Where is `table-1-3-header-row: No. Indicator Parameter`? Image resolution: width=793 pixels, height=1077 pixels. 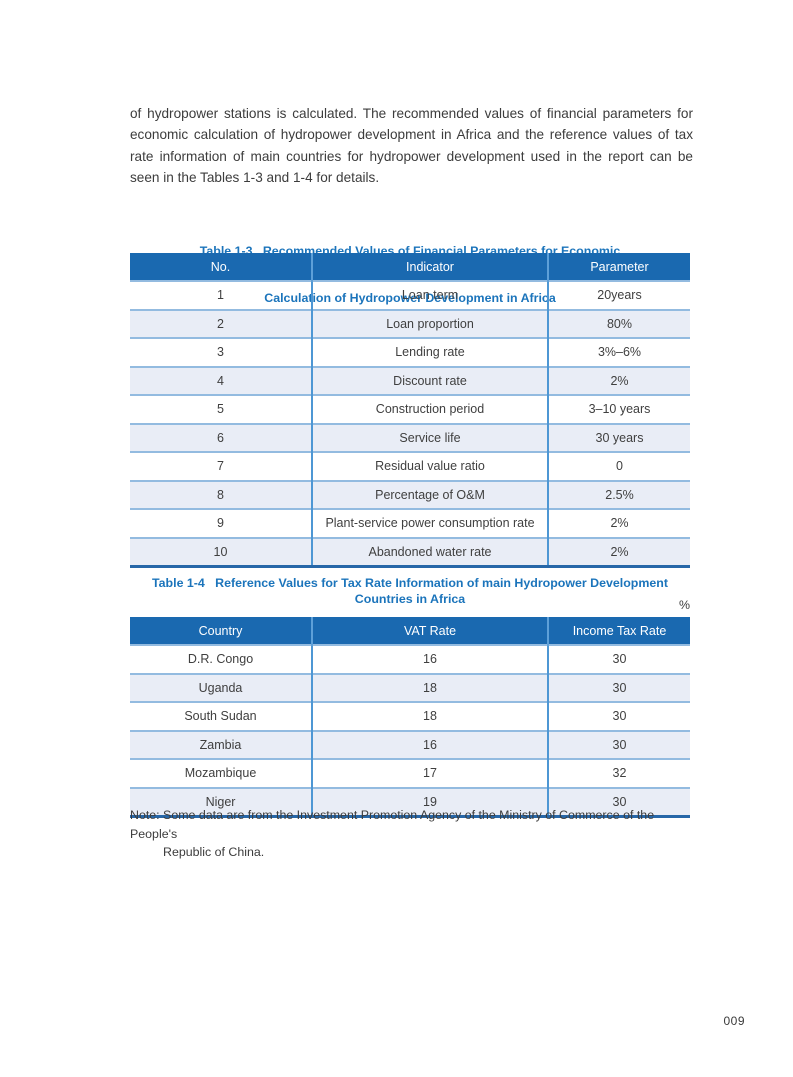 table-1-3-header-row: No. Indicator Parameter is located at coordinates (410, 267).